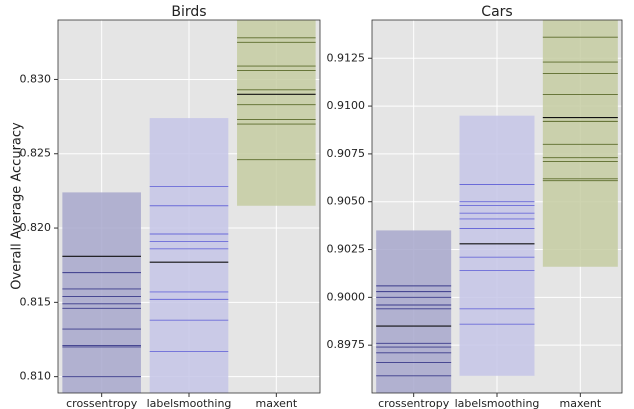 Image resolution: width=634 pixels, height=409 pixels. I want to click on y-tick-label: 0.9075, so click(346, 153).